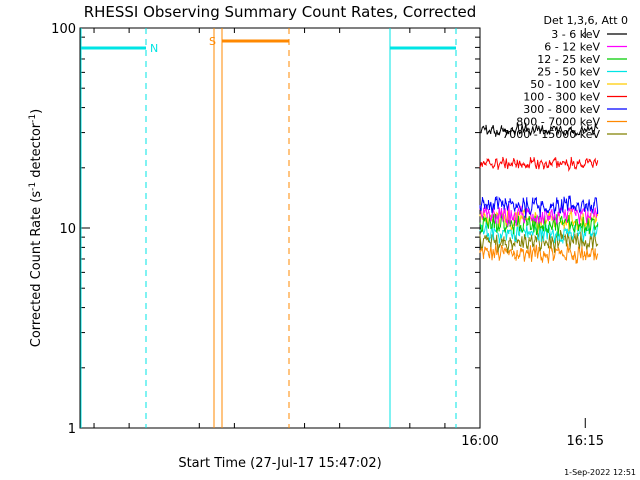  What do you see at coordinates (72, 429) in the screenshot?
I see `y-tick-label: 1` at bounding box center [72, 429].